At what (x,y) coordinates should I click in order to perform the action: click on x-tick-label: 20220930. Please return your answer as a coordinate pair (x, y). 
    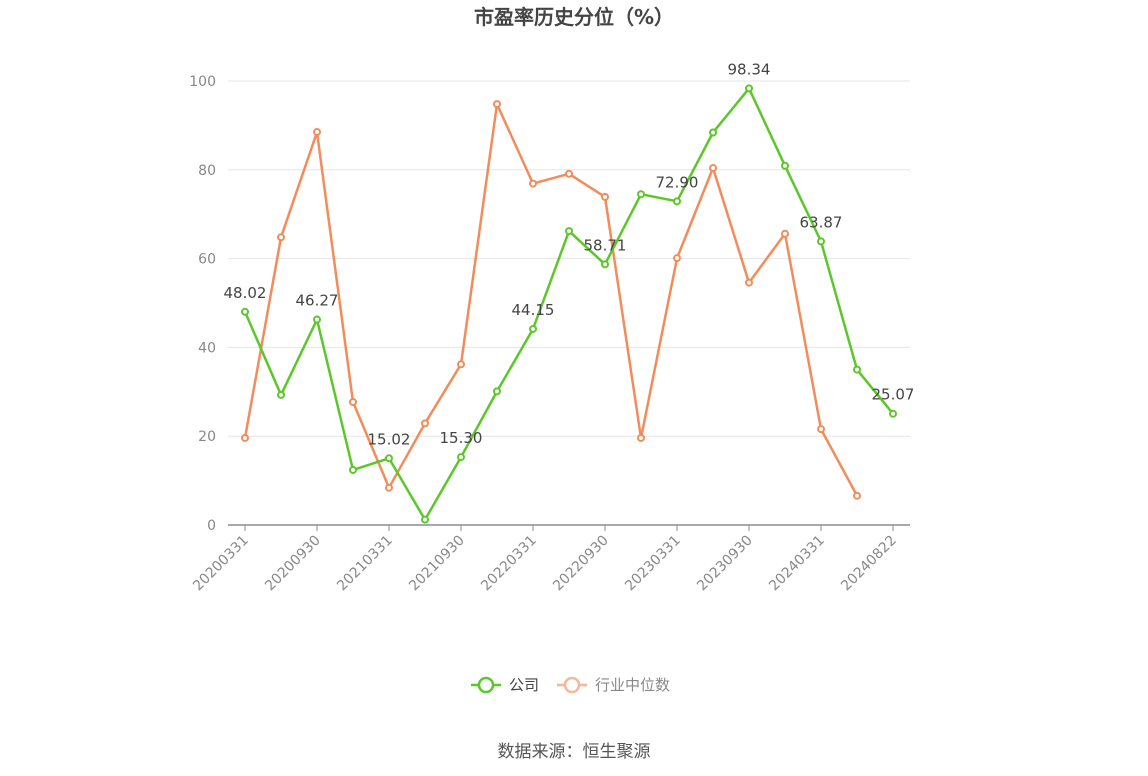
    Looking at the image, I should click on (581, 564).